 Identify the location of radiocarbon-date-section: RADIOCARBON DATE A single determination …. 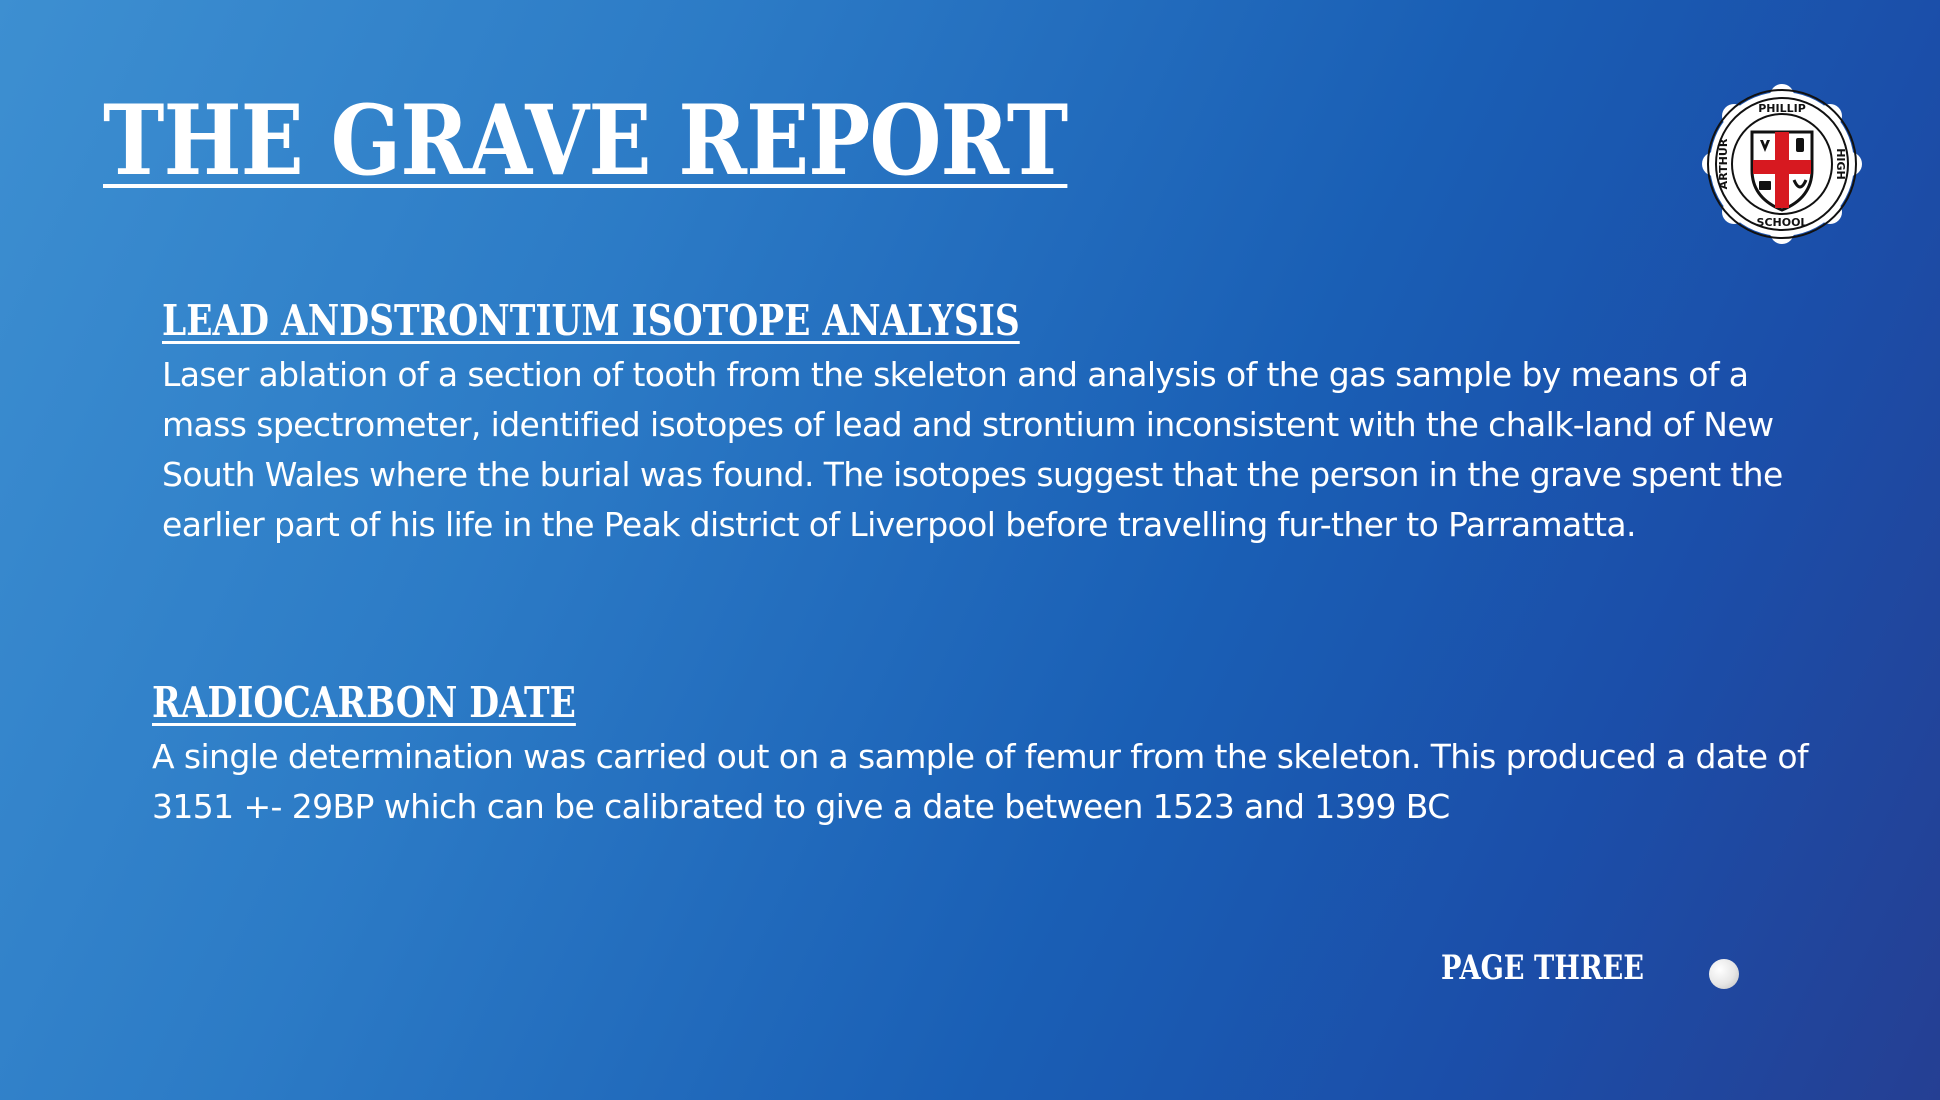
(982, 755).